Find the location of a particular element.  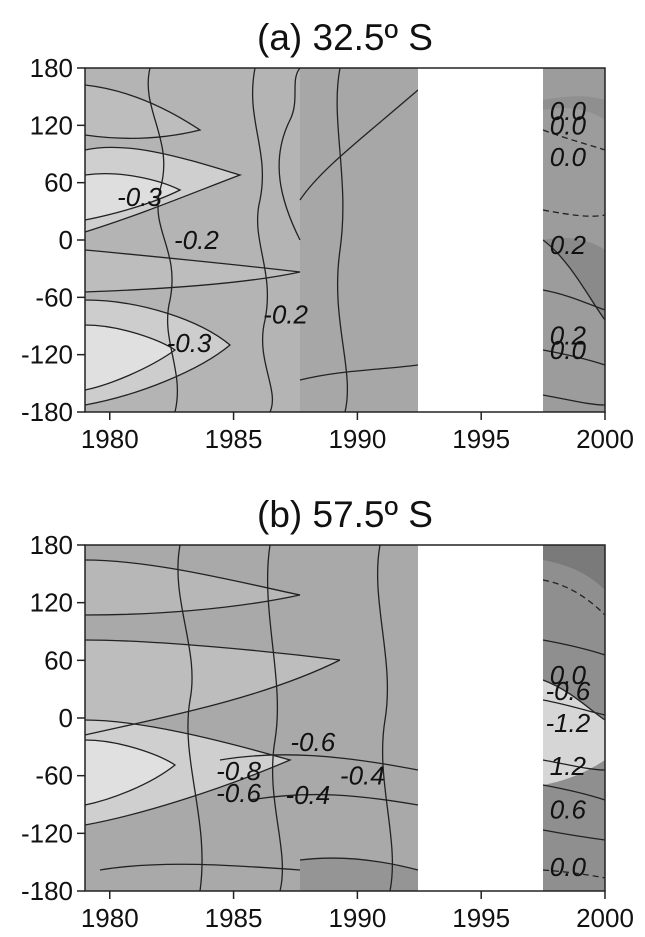

panel-b-y-axis: 180 120 60 0 -60 -120 -180 is located at coordinates (53, 718).